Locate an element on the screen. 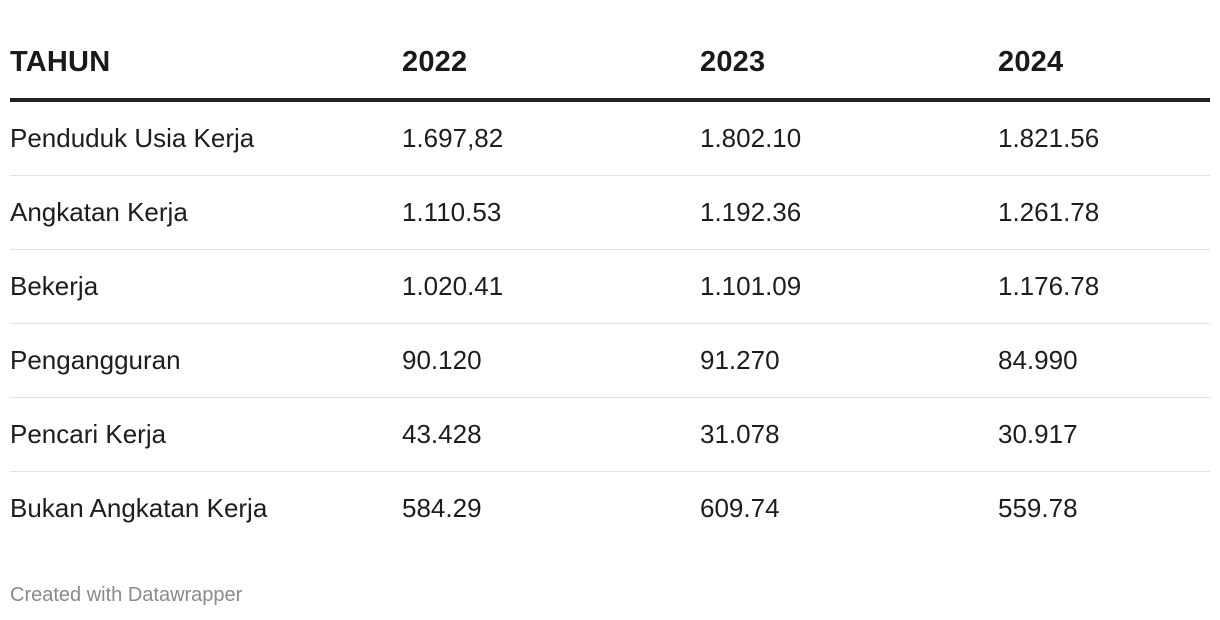  cell-value: 43.428 is located at coordinates (551, 434).